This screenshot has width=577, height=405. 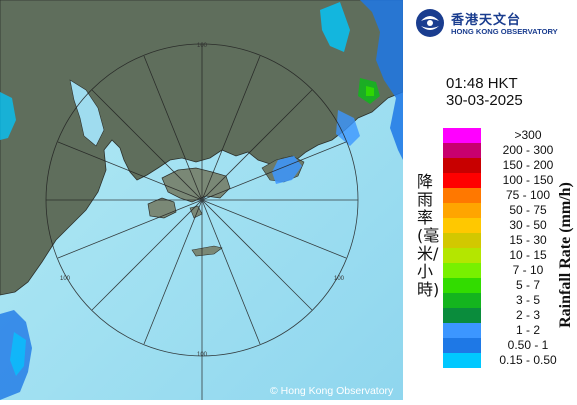 I want to click on legend-label: 2 - 3, so click(x=527, y=315).